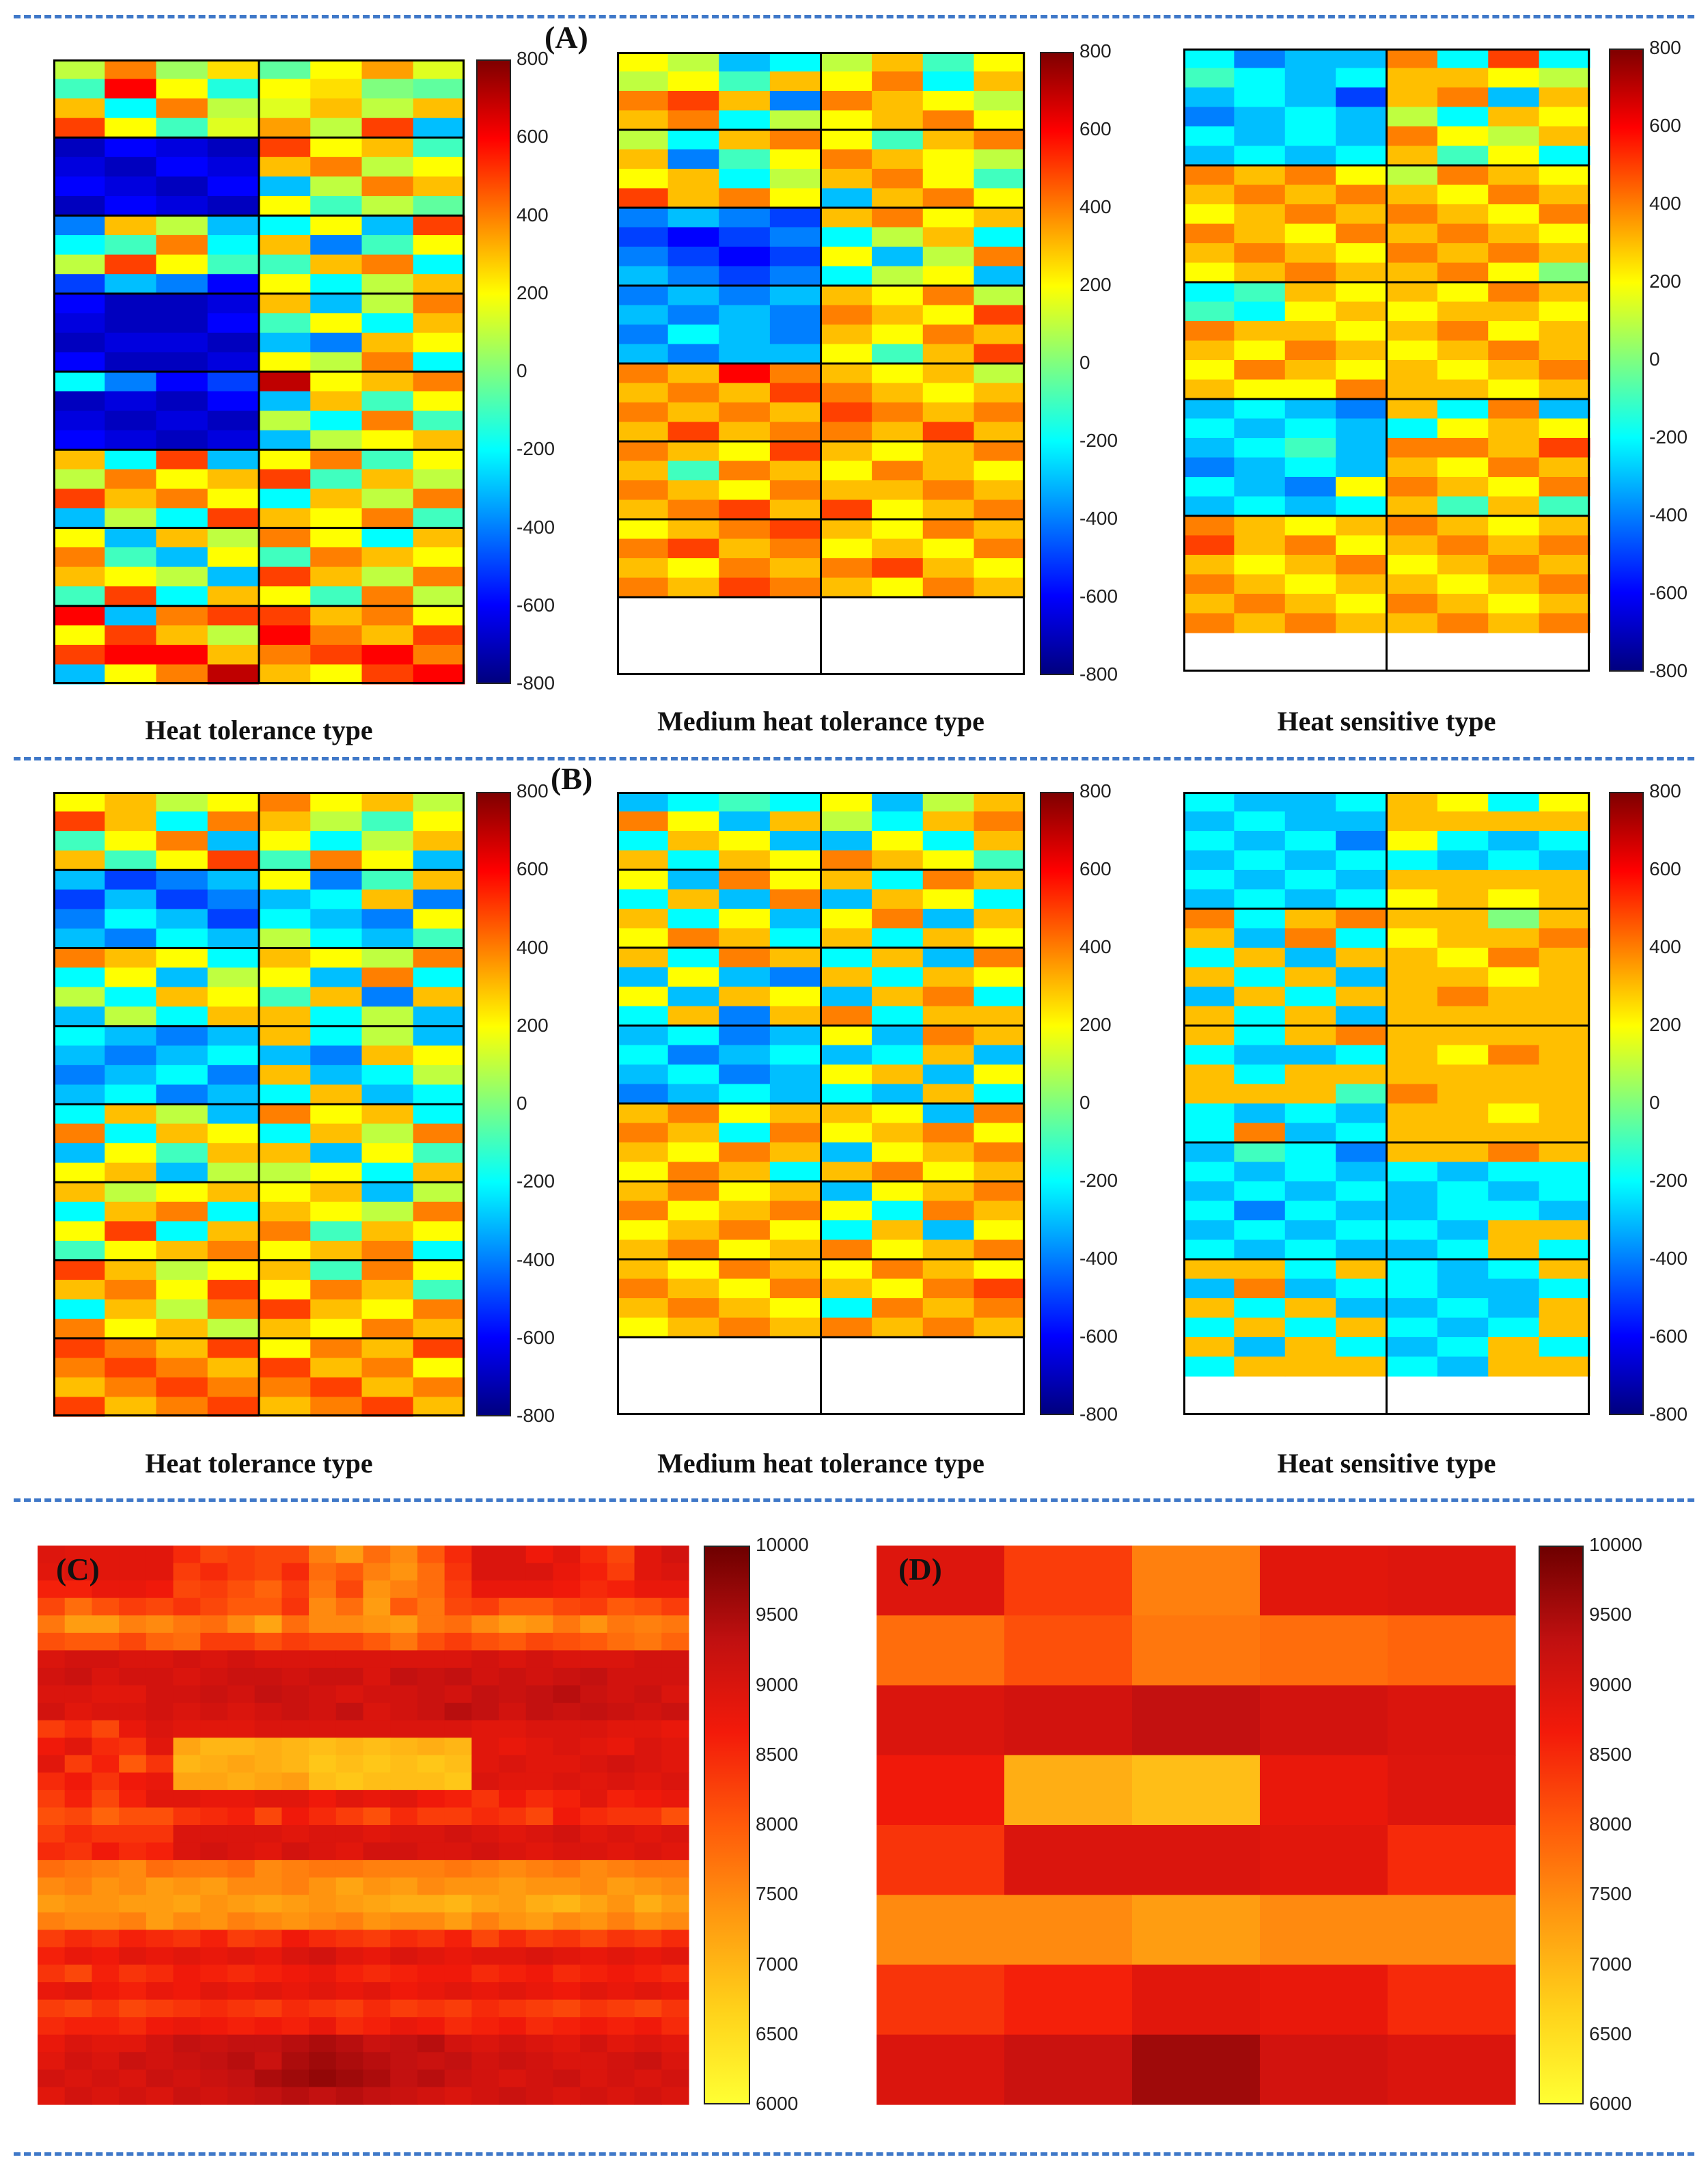 The image size is (1708, 2181). Describe the element at coordinates (522, 1103) in the screenshot. I see `colorbar-tick-label: 0` at that location.